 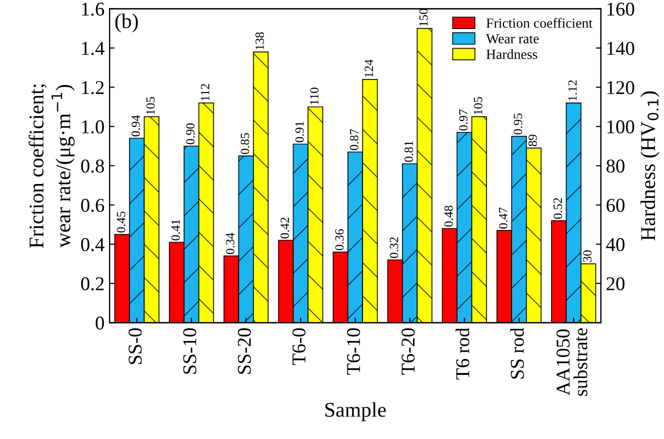 What do you see at coordinates (353, 351) in the screenshot?
I see `x-tick-label: T6-10` at bounding box center [353, 351].